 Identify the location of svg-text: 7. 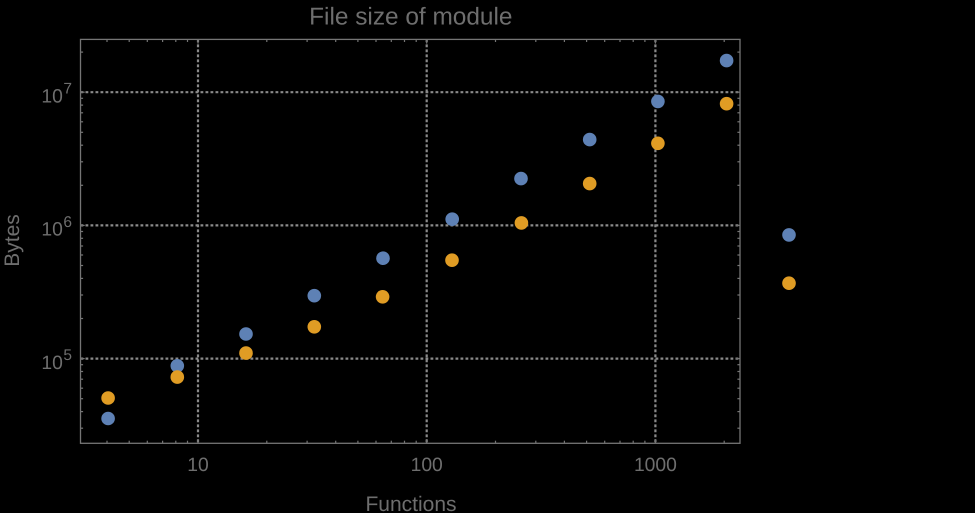
(67, 89).